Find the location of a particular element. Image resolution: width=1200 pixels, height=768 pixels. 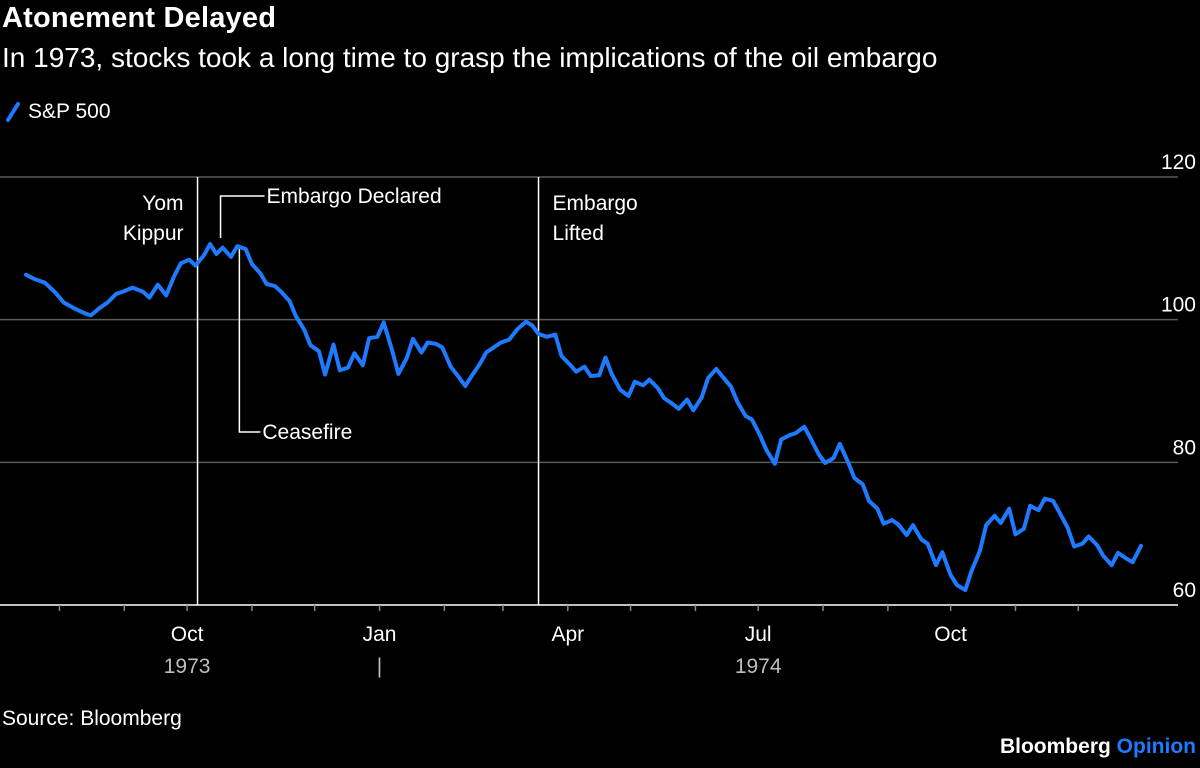

y-tick-label-60: 60 is located at coordinates (1184, 590).